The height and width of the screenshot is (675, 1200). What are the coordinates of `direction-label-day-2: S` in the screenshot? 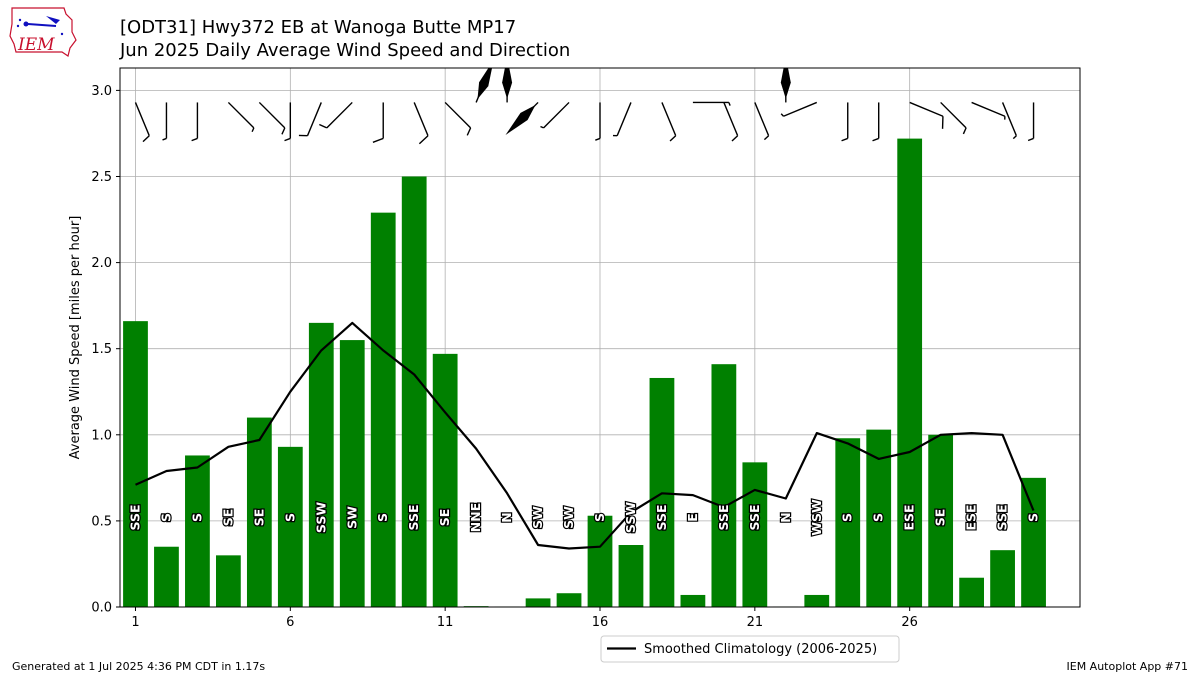 It's located at (165, 517).